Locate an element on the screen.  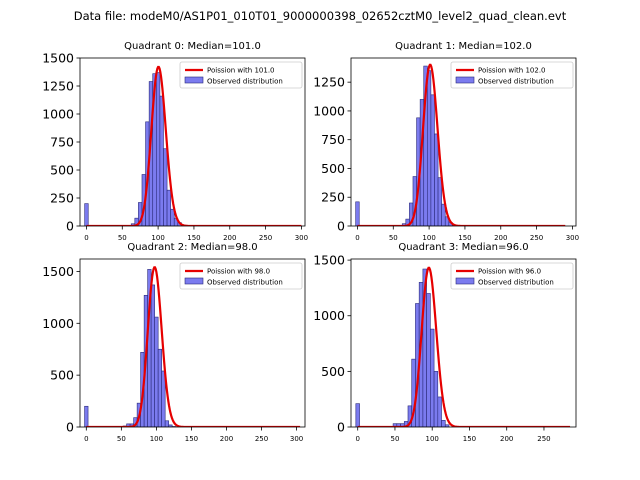
legend-label-poisson: Poission with 101.0 is located at coordinates (241, 71).